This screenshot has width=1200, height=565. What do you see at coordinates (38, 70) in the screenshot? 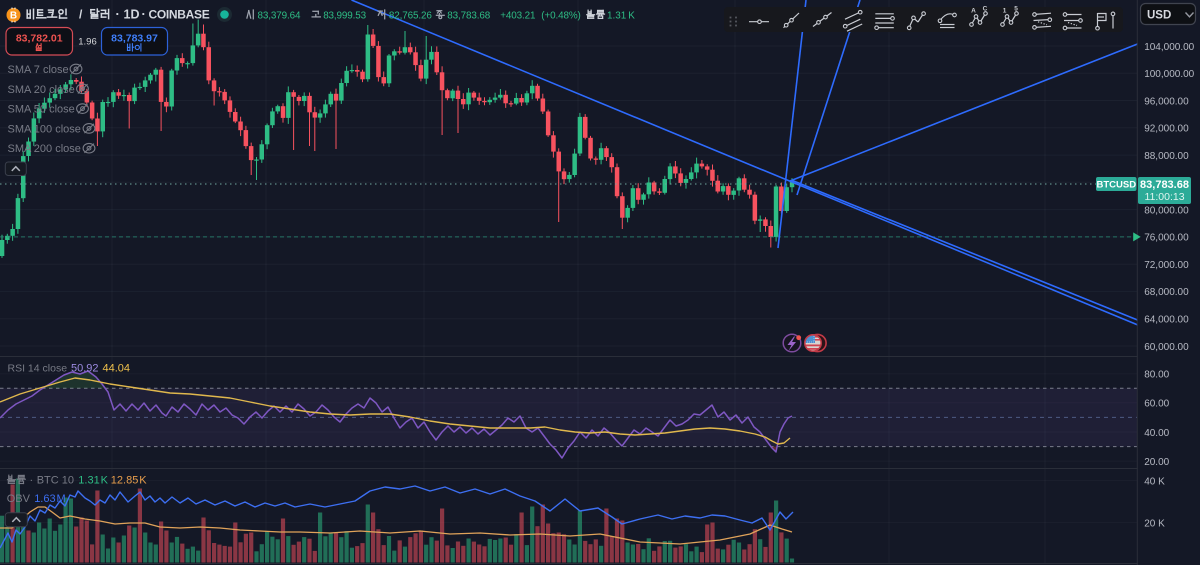
I see `svg-text: SMA 7 close` at bounding box center [38, 70].